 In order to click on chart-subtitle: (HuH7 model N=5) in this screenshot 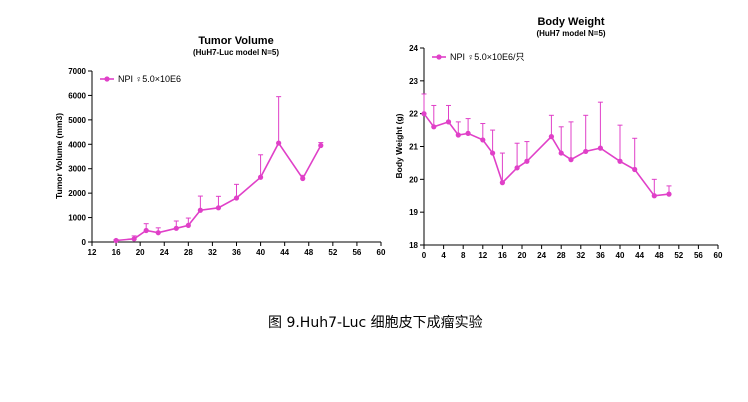, I will do `click(570, 33)`.